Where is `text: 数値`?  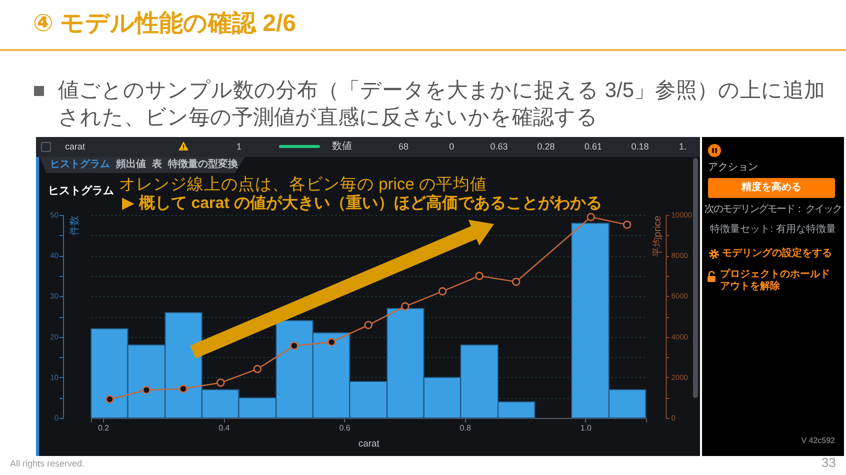
text: 数値 is located at coordinates (342, 147).